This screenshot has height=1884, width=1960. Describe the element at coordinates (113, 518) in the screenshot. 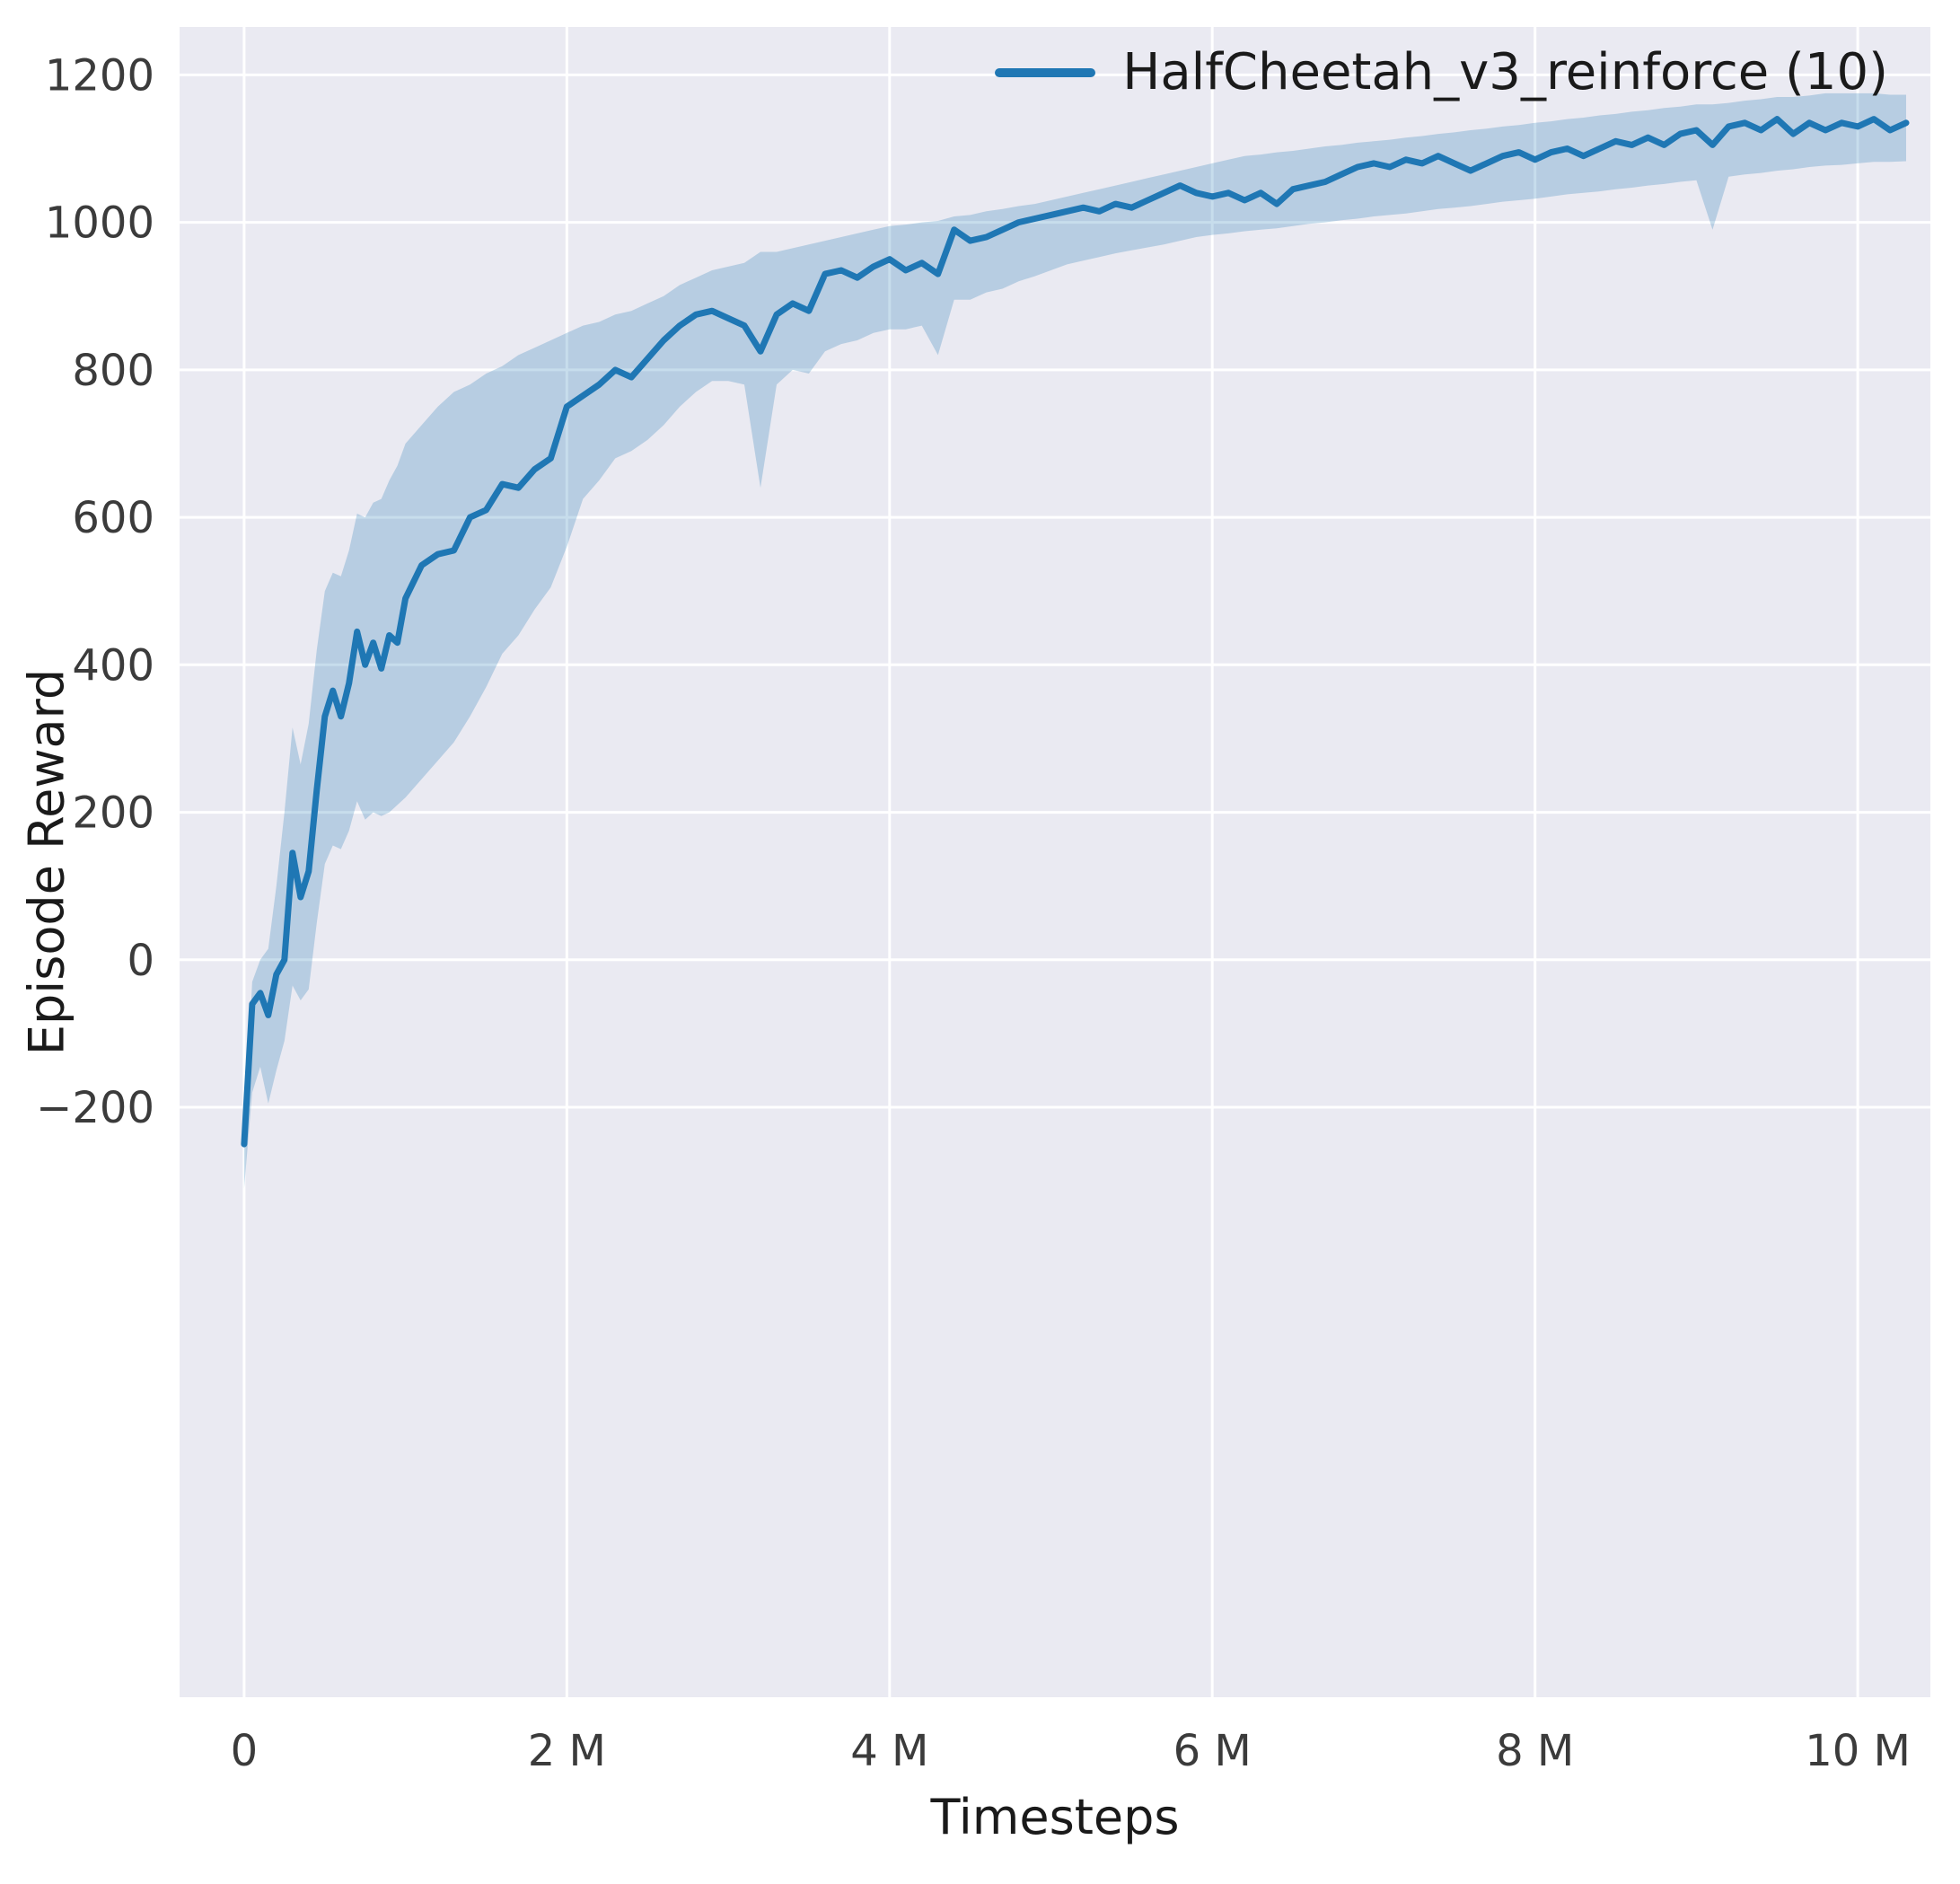

I see `y-tick-label: 600` at that location.